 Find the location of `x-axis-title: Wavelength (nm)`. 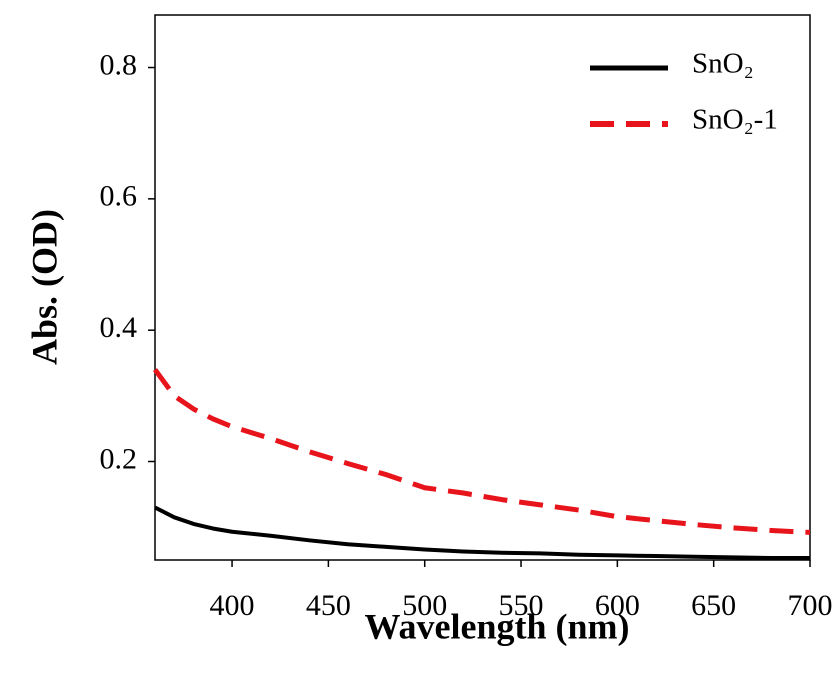

x-axis-title: Wavelength (nm) is located at coordinates (497, 626).